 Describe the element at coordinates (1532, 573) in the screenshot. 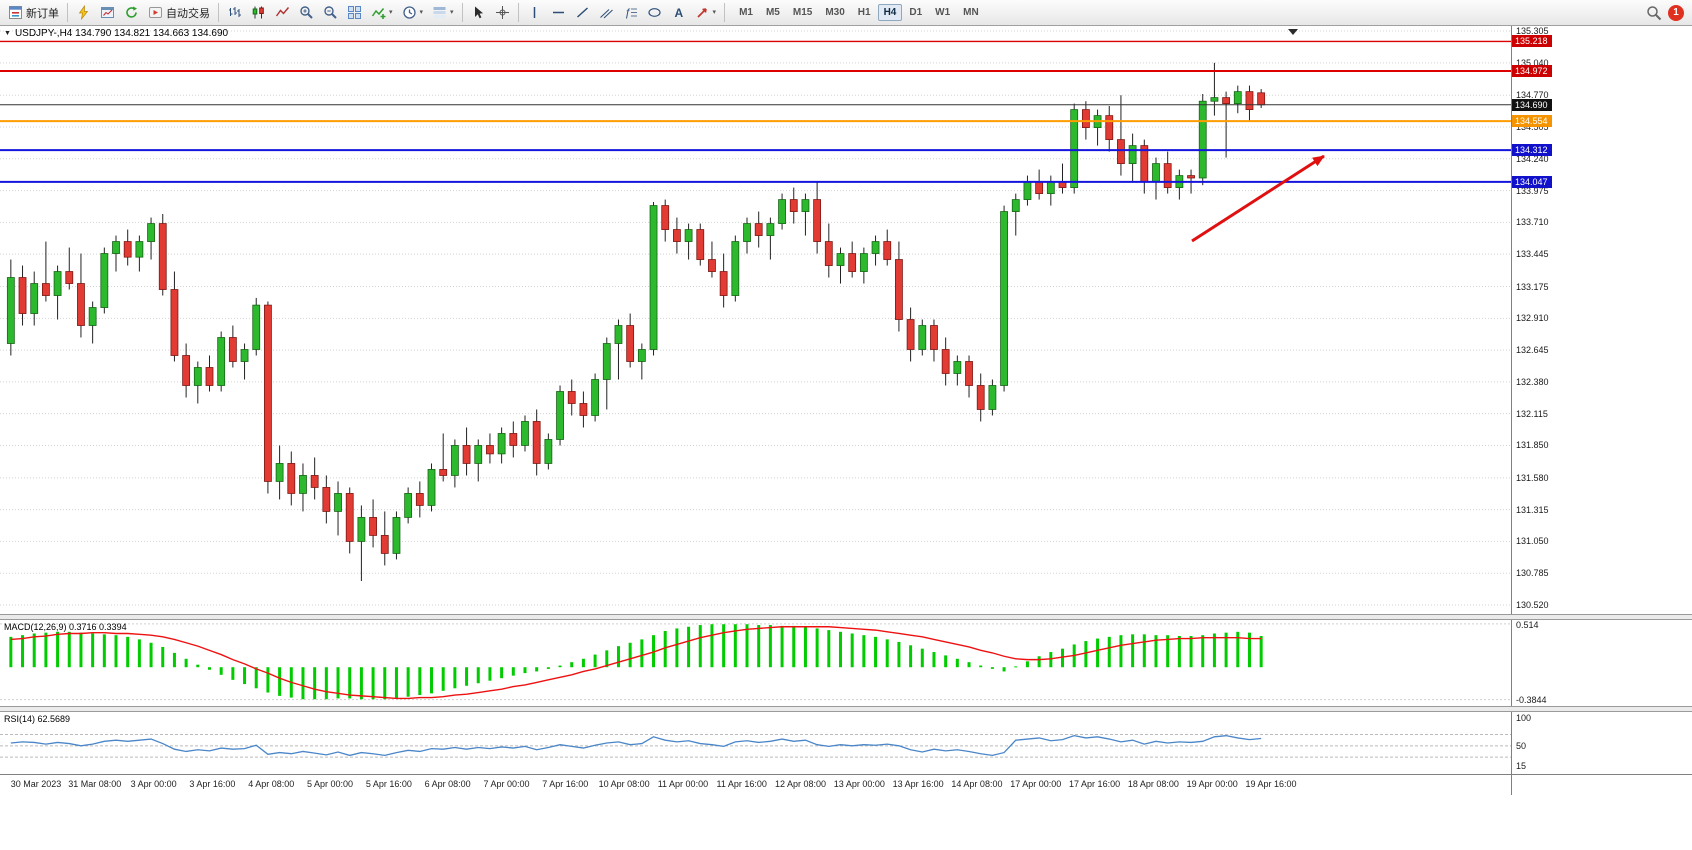

I see `price-axis-label: 130.785` at that location.